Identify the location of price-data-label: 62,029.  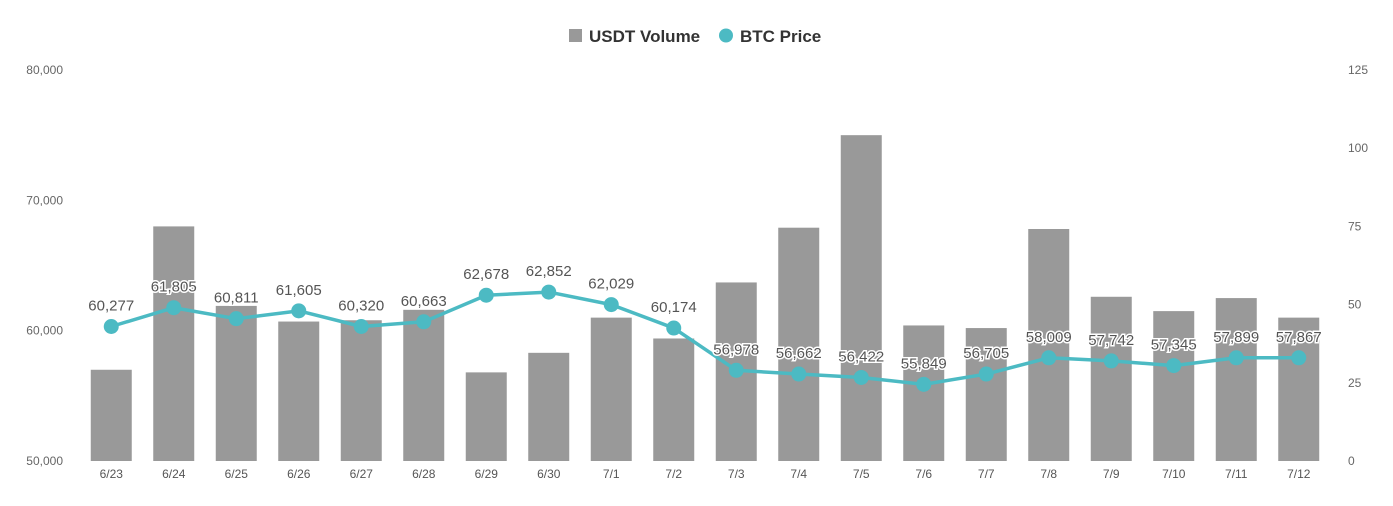
(611, 284).